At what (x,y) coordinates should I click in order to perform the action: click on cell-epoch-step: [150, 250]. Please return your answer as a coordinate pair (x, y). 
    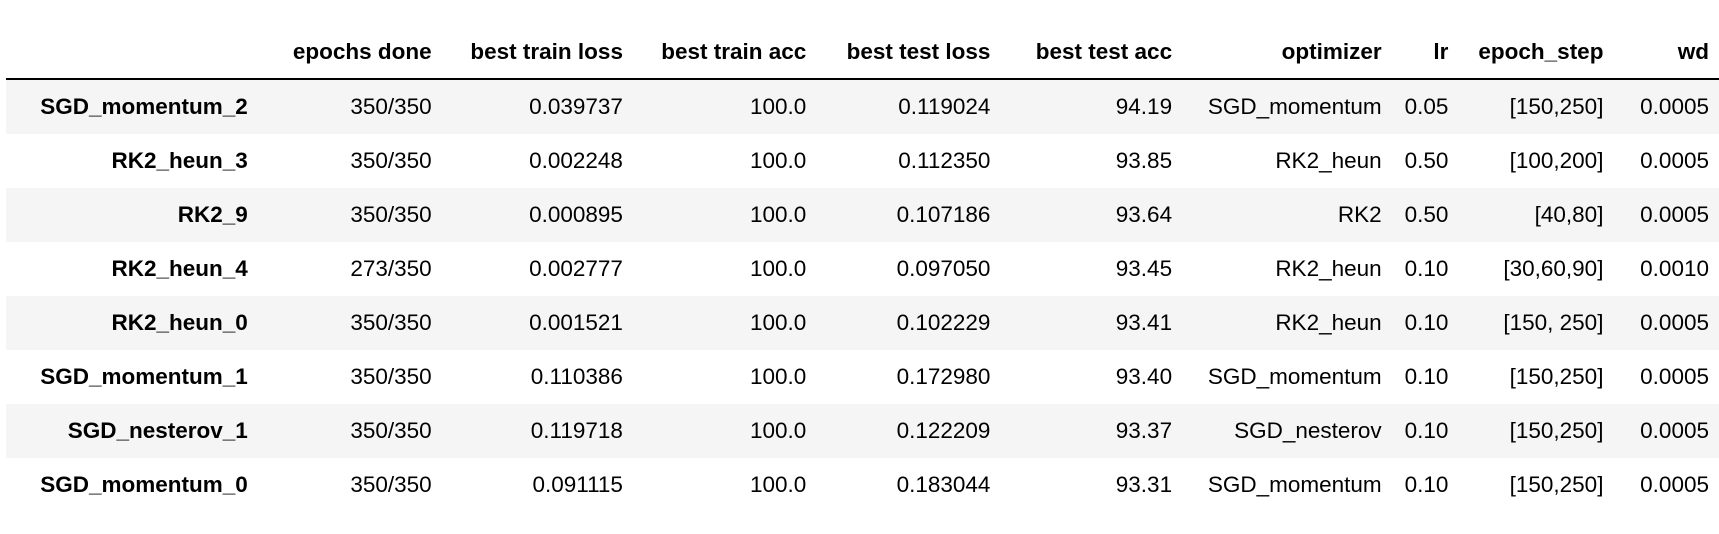
    Looking at the image, I should click on (1553, 322).